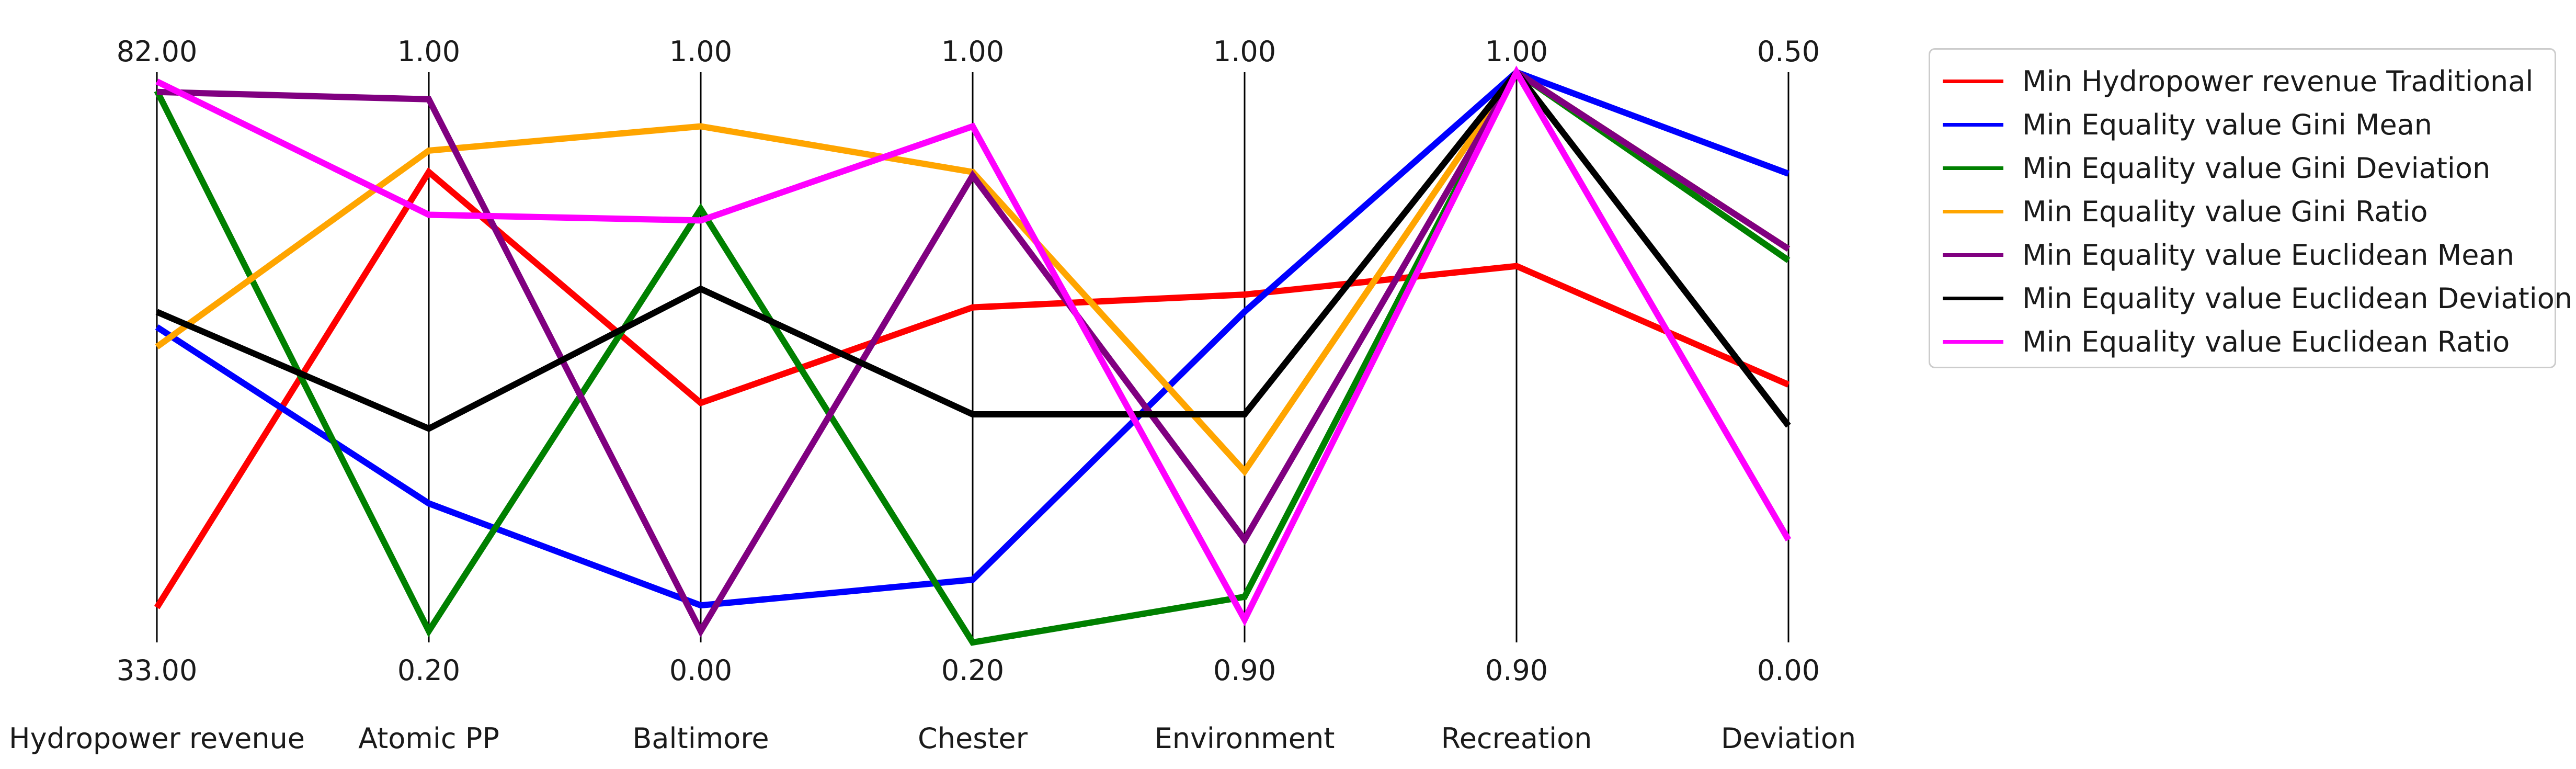 This screenshot has width=2576, height=769. Describe the element at coordinates (1517, 738) in the screenshot. I see `axis-label: Recreation` at that location.